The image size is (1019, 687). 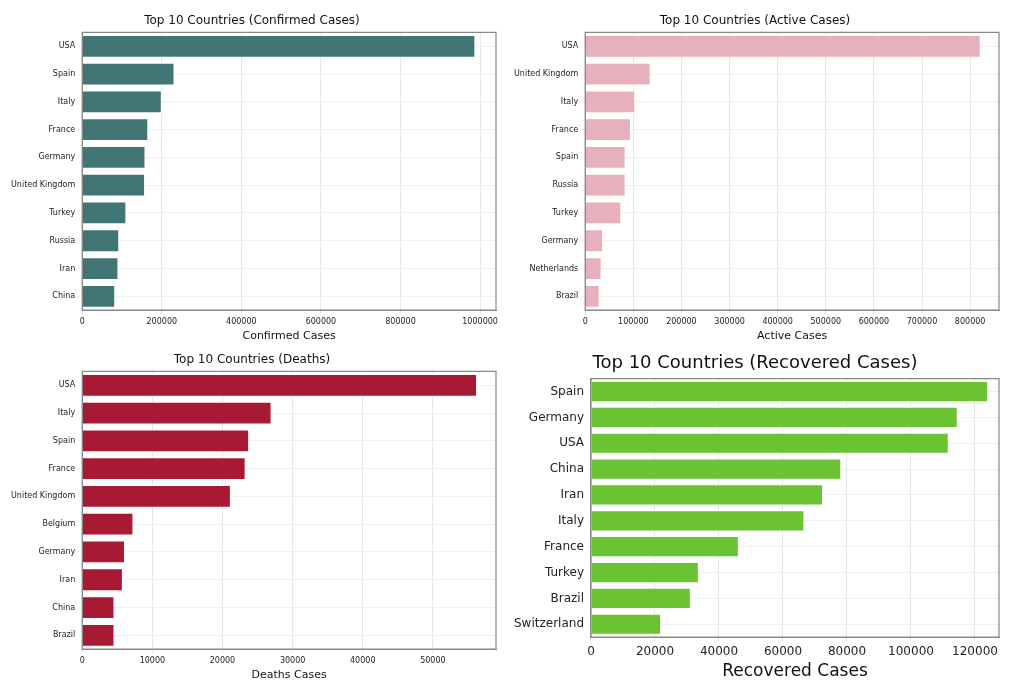 What do you see at coordinates (554, 268) in the screenshot?
I see `y-tick-label: Netherlands` at bounding box center [554, 268].